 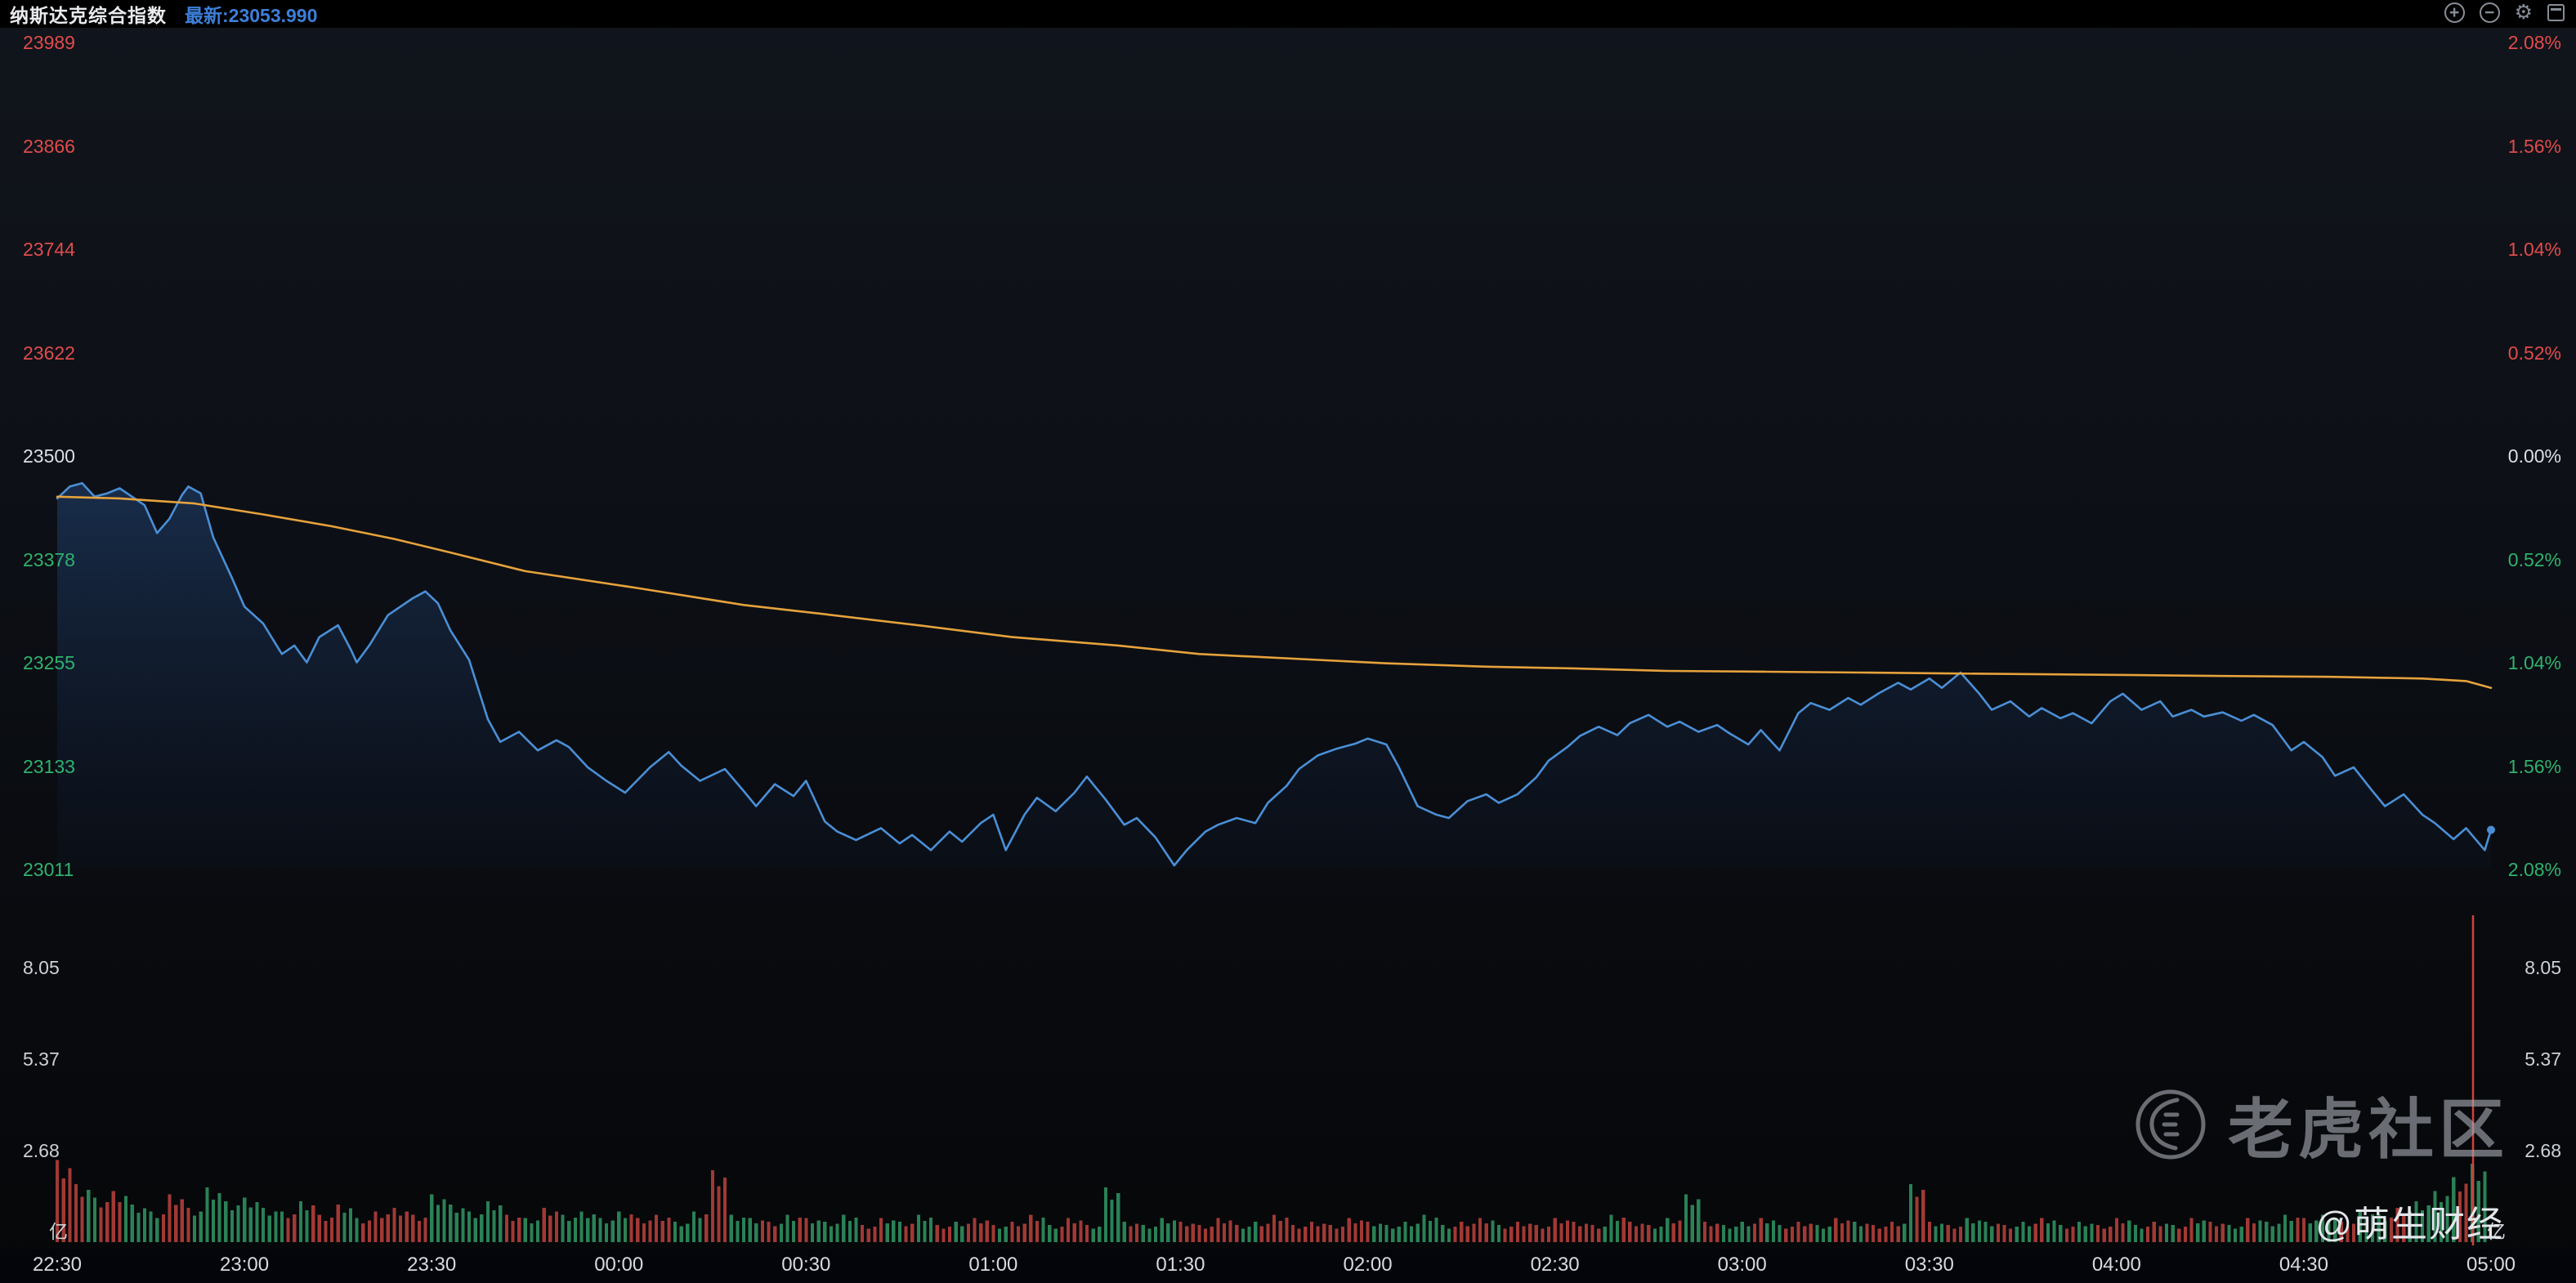 I want to click on tiger-logo-icon, so click(x=2170, y=1125).